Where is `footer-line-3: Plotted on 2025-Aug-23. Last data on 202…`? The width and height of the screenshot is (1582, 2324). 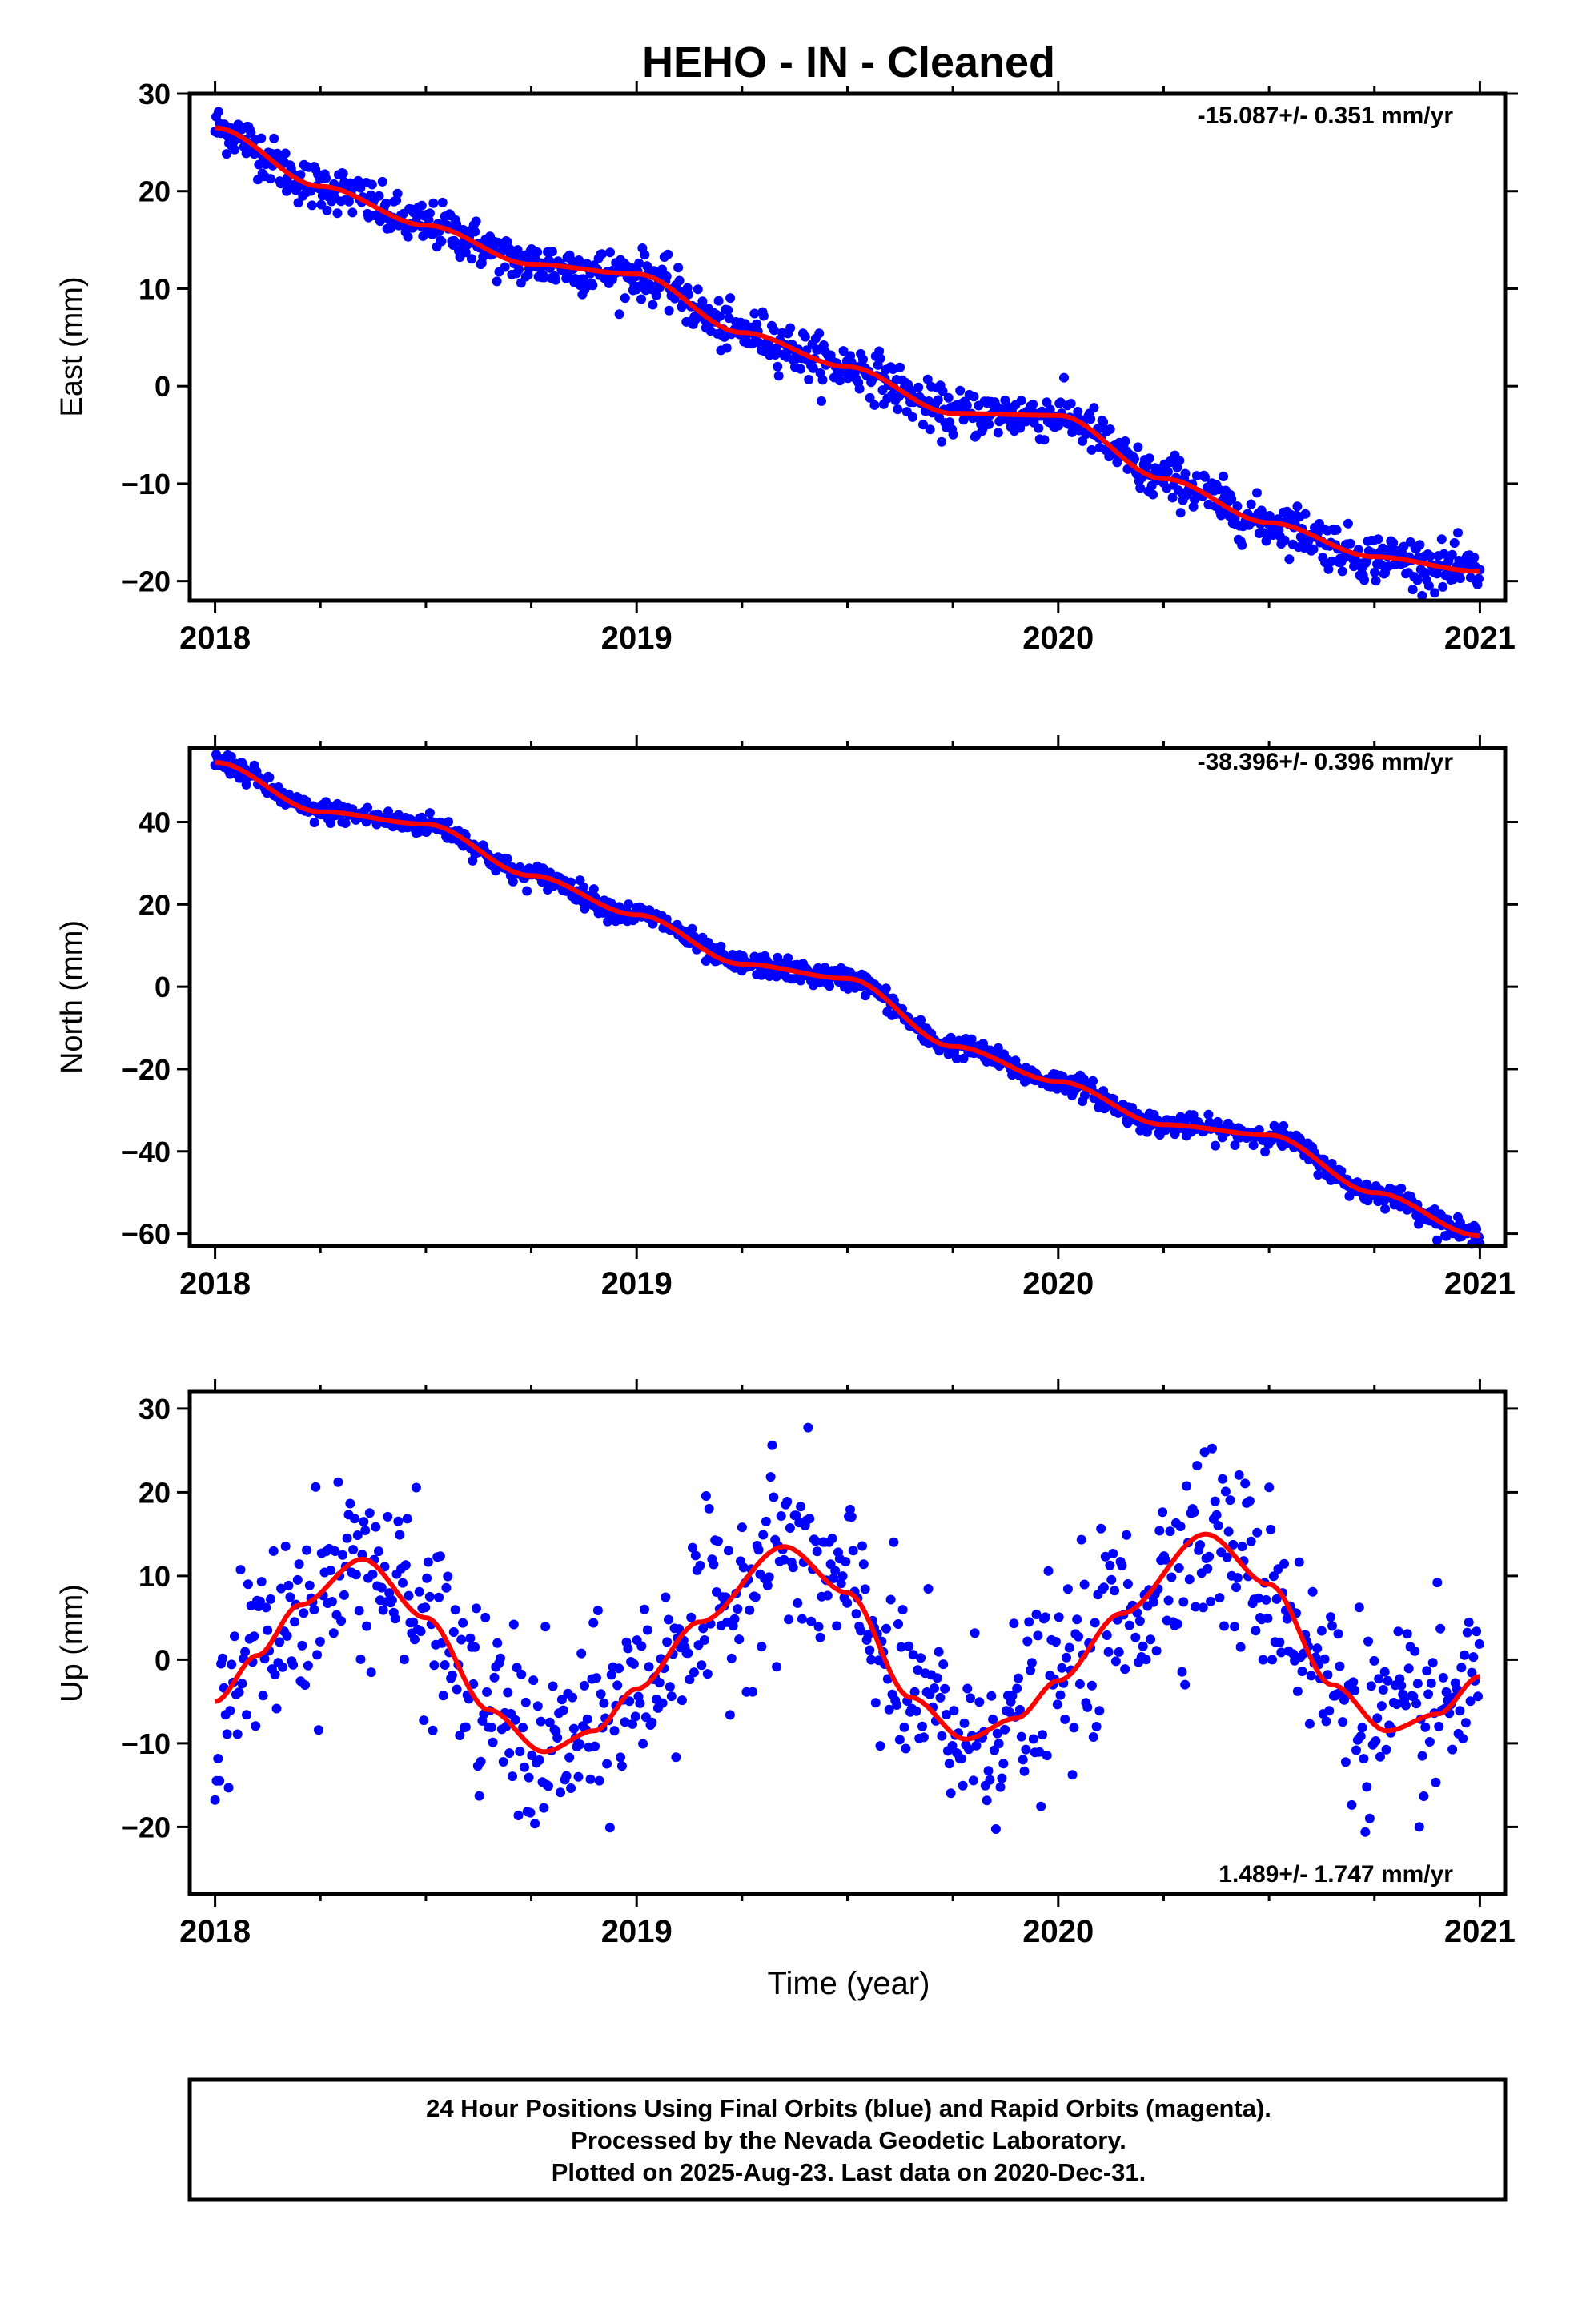
footer-line-3: Plotted on 2025-Aug-23. Last data on 202… is located at coordinates (849, 2172).